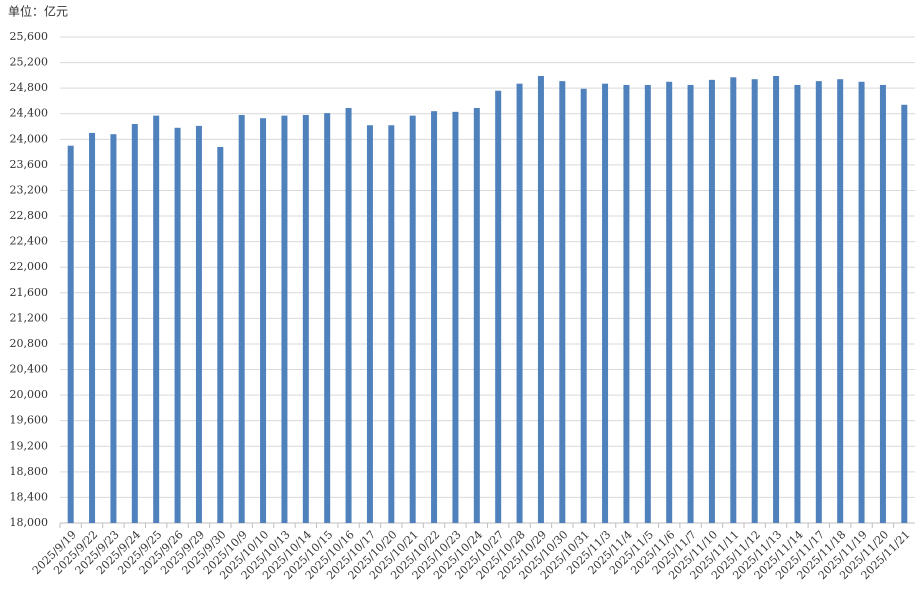 The image size is (920, 590). Describe the element at coordinates (29, 369) in the screenshot. I see `y-tick-label: 20,400` at that location.